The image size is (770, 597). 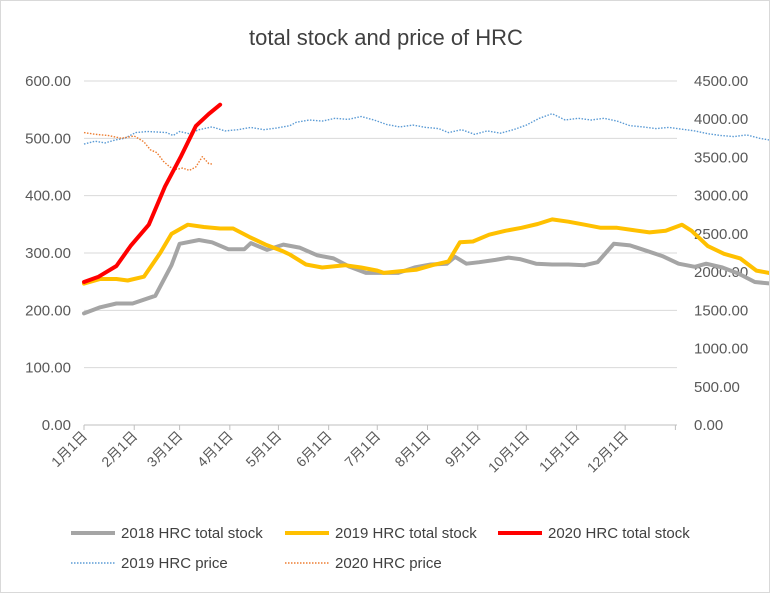 What do you see at coordinates (314, 449) in the screenshot?
I see `x-tick-label: 6月1日` at bounding box center [314, 449].